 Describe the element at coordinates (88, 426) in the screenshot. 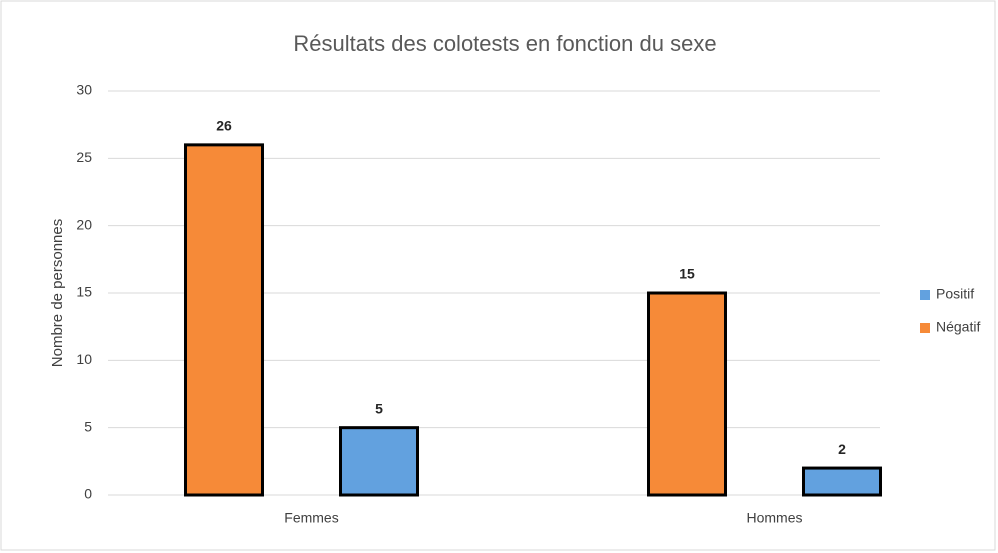

I see `y-tick-label: 5` at that location.